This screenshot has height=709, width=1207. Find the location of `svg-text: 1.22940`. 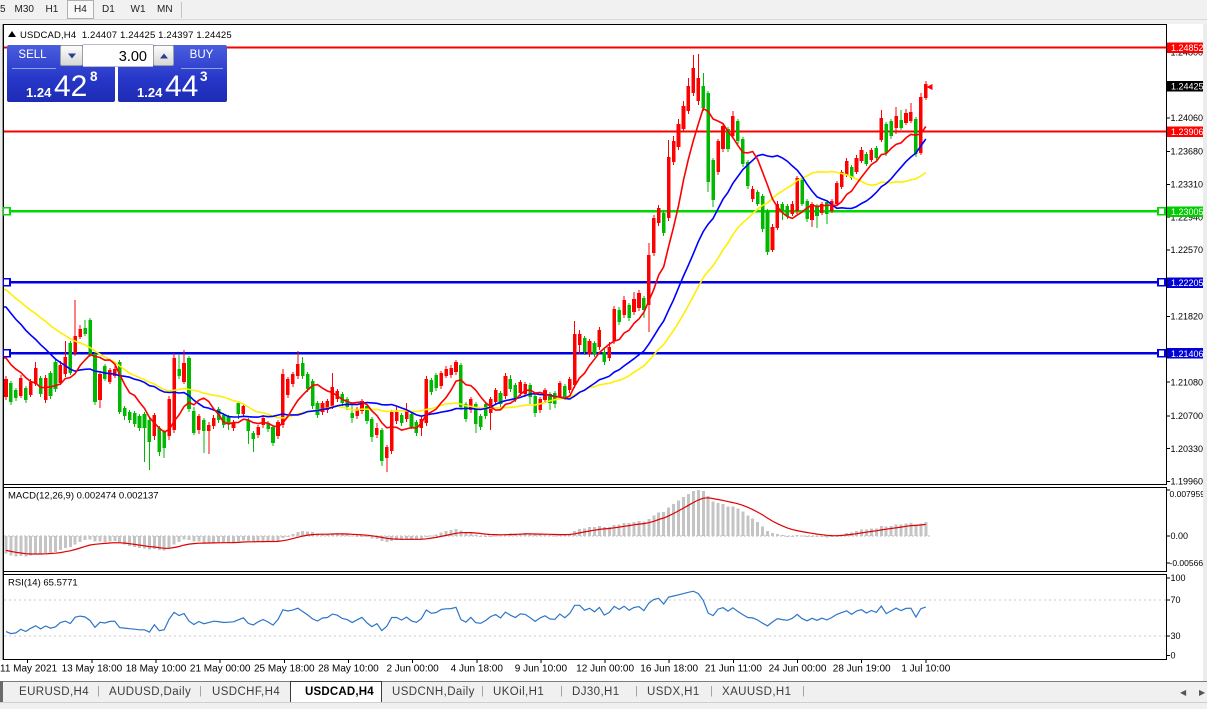

svg-text: 1.22940 is located at coordinates (1187, 217).